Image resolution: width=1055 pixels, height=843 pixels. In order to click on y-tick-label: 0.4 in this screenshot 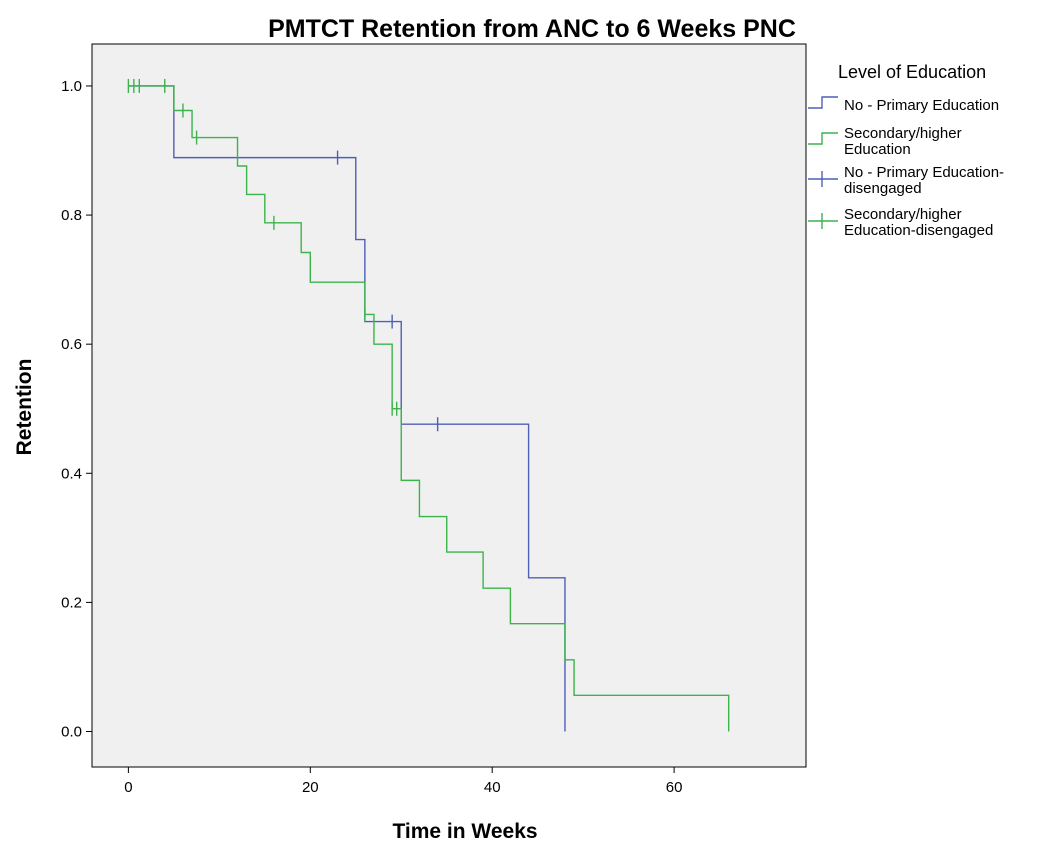, I will do `click(71, 473)`.